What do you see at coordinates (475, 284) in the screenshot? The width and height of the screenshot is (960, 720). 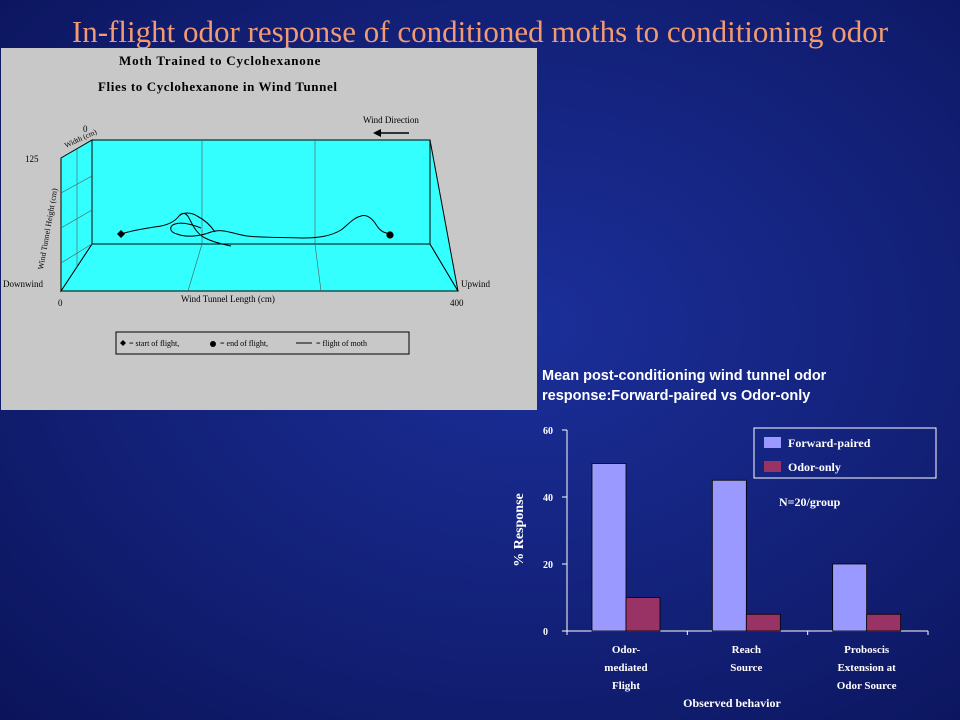 I see `upwind-label: Upwind` at bounding box center [475, 284].